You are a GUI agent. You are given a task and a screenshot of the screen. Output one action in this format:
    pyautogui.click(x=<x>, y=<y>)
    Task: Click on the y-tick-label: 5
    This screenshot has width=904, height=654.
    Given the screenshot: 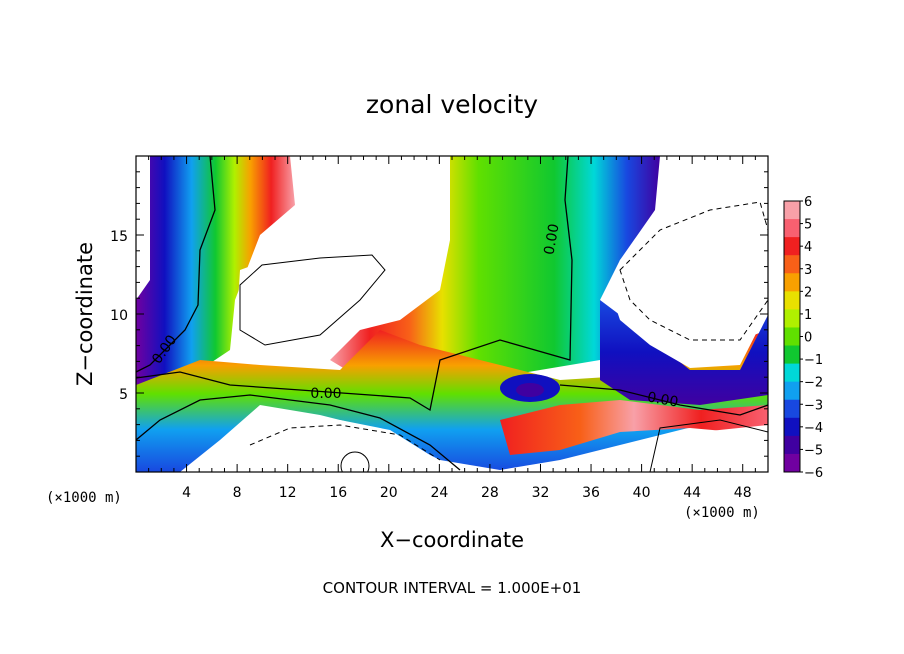 What is the action you would take?
    pyautogui.click(x=123, y=395)
    